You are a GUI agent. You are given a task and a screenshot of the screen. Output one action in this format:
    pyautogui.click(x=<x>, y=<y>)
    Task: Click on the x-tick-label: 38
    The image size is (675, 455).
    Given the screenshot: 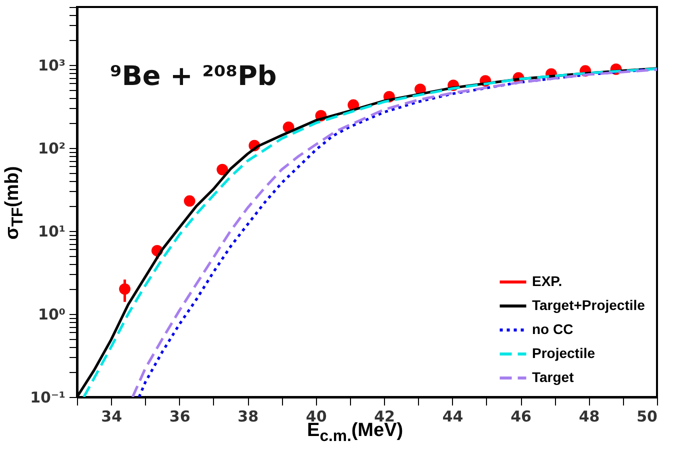 What is the action you would take?
    pyautogui.click(x=248, y=417)
    